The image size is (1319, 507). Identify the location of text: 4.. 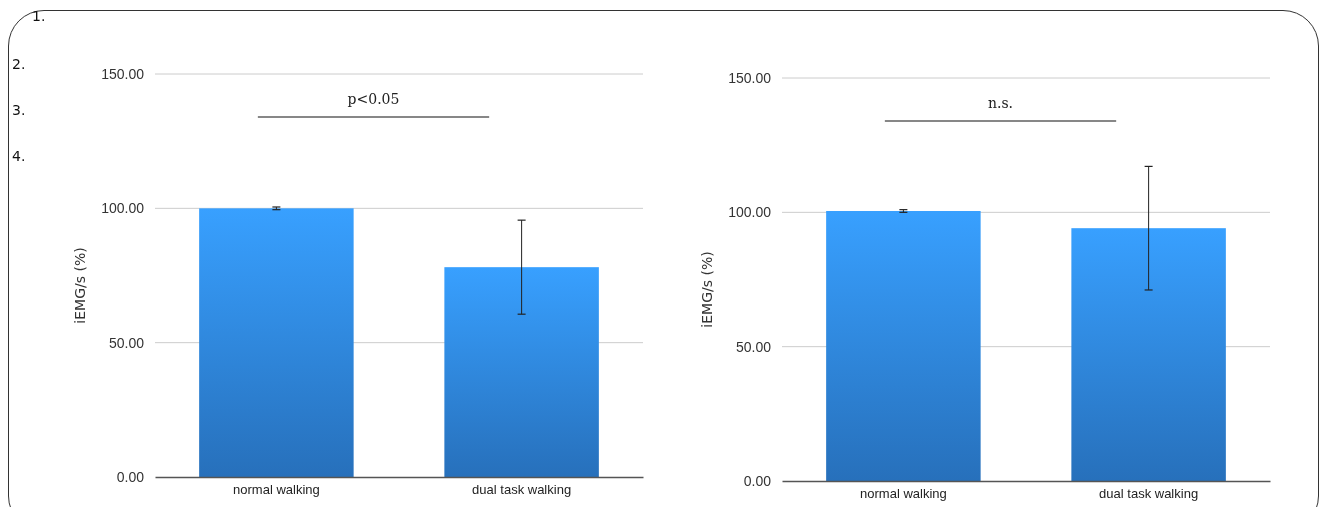
(19, 156).